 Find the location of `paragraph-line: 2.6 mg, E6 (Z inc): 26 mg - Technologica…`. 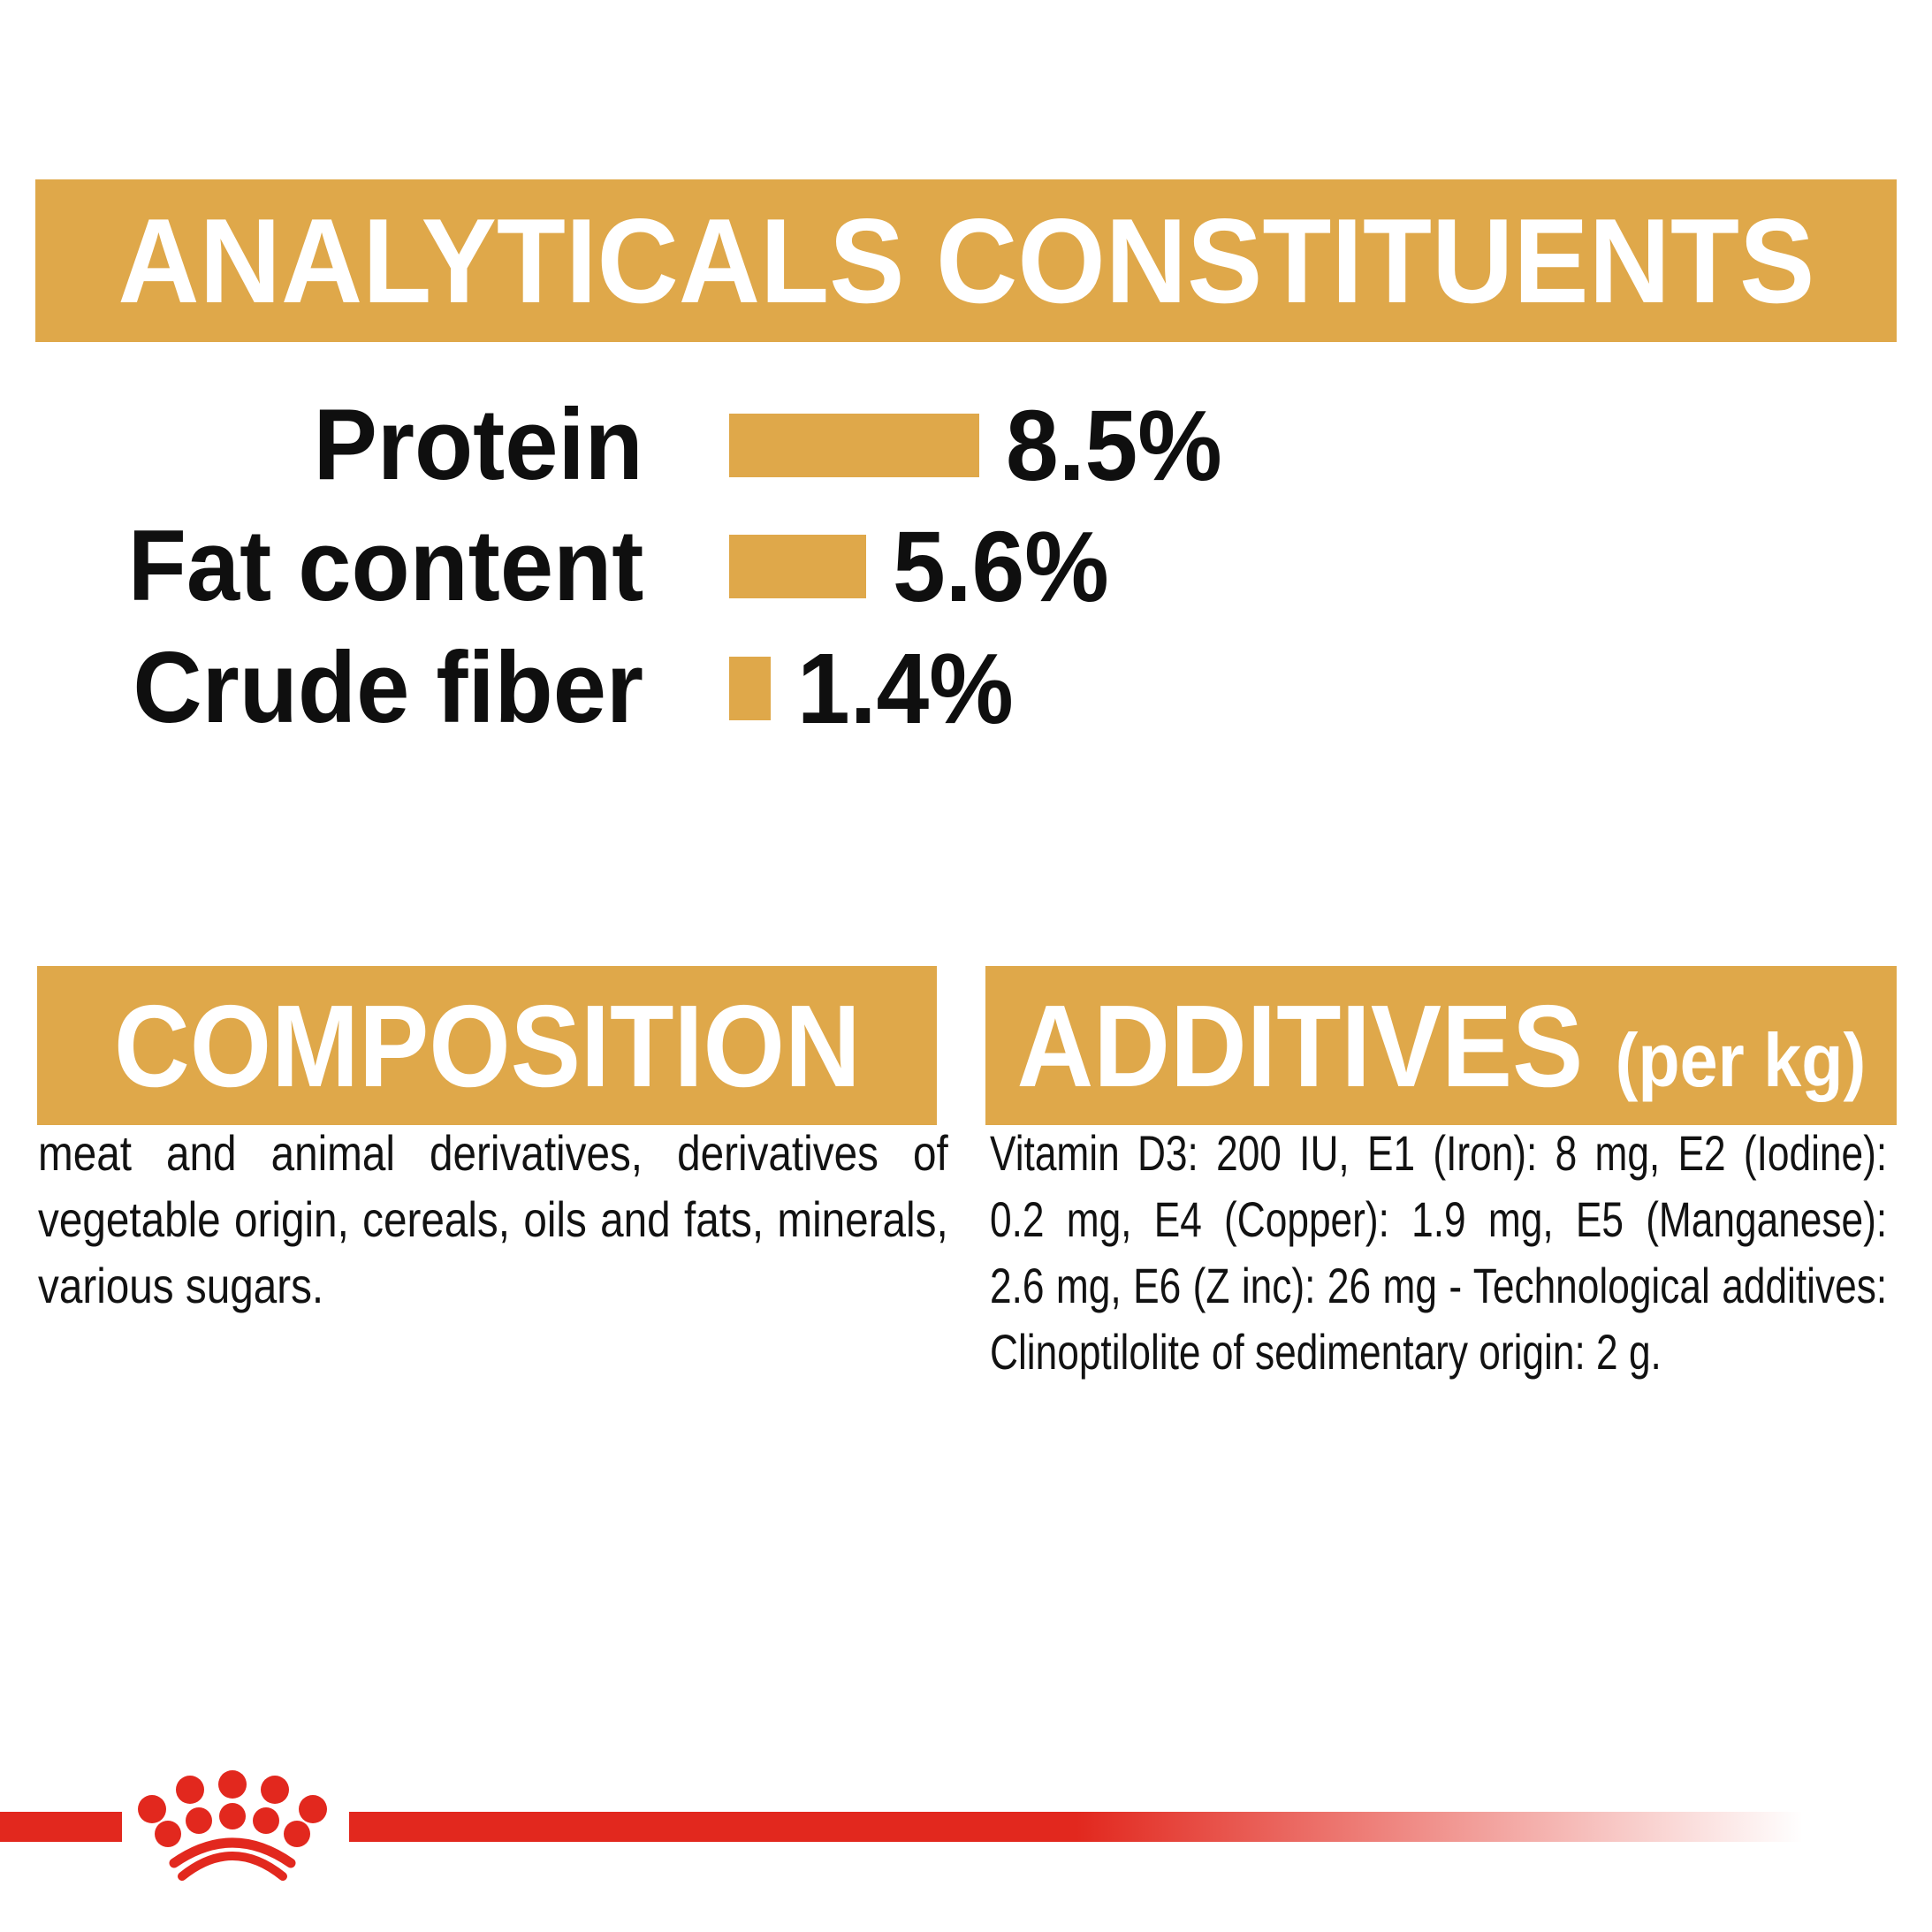

paragraph-line: 2.6 mg, E6 (Z inc): 26 mg - Technologica… is located at coordinates (1439, 1286).